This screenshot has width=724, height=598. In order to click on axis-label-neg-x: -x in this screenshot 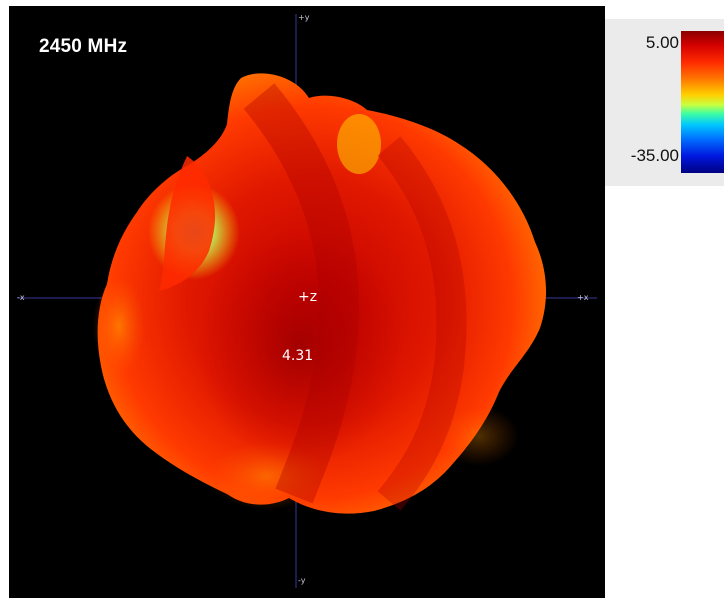, I will do `click(21, 297)`.